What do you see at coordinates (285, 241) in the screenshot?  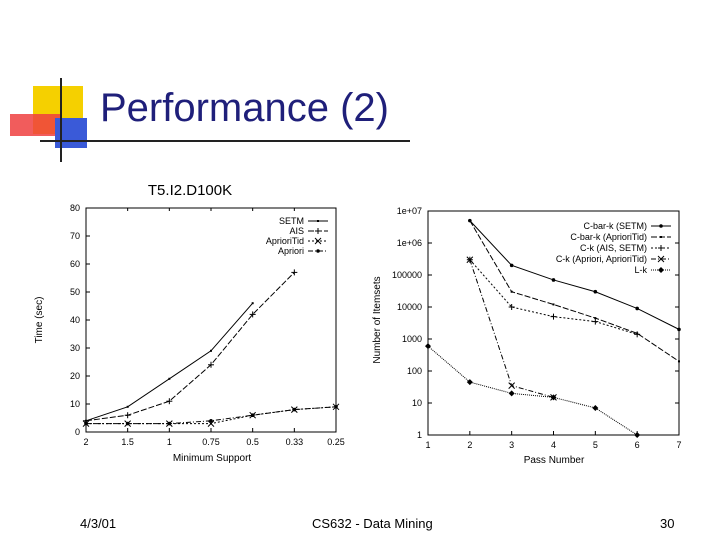 I see `chart1-legend-label: AprioriTid` at bounding box center [285, 241].